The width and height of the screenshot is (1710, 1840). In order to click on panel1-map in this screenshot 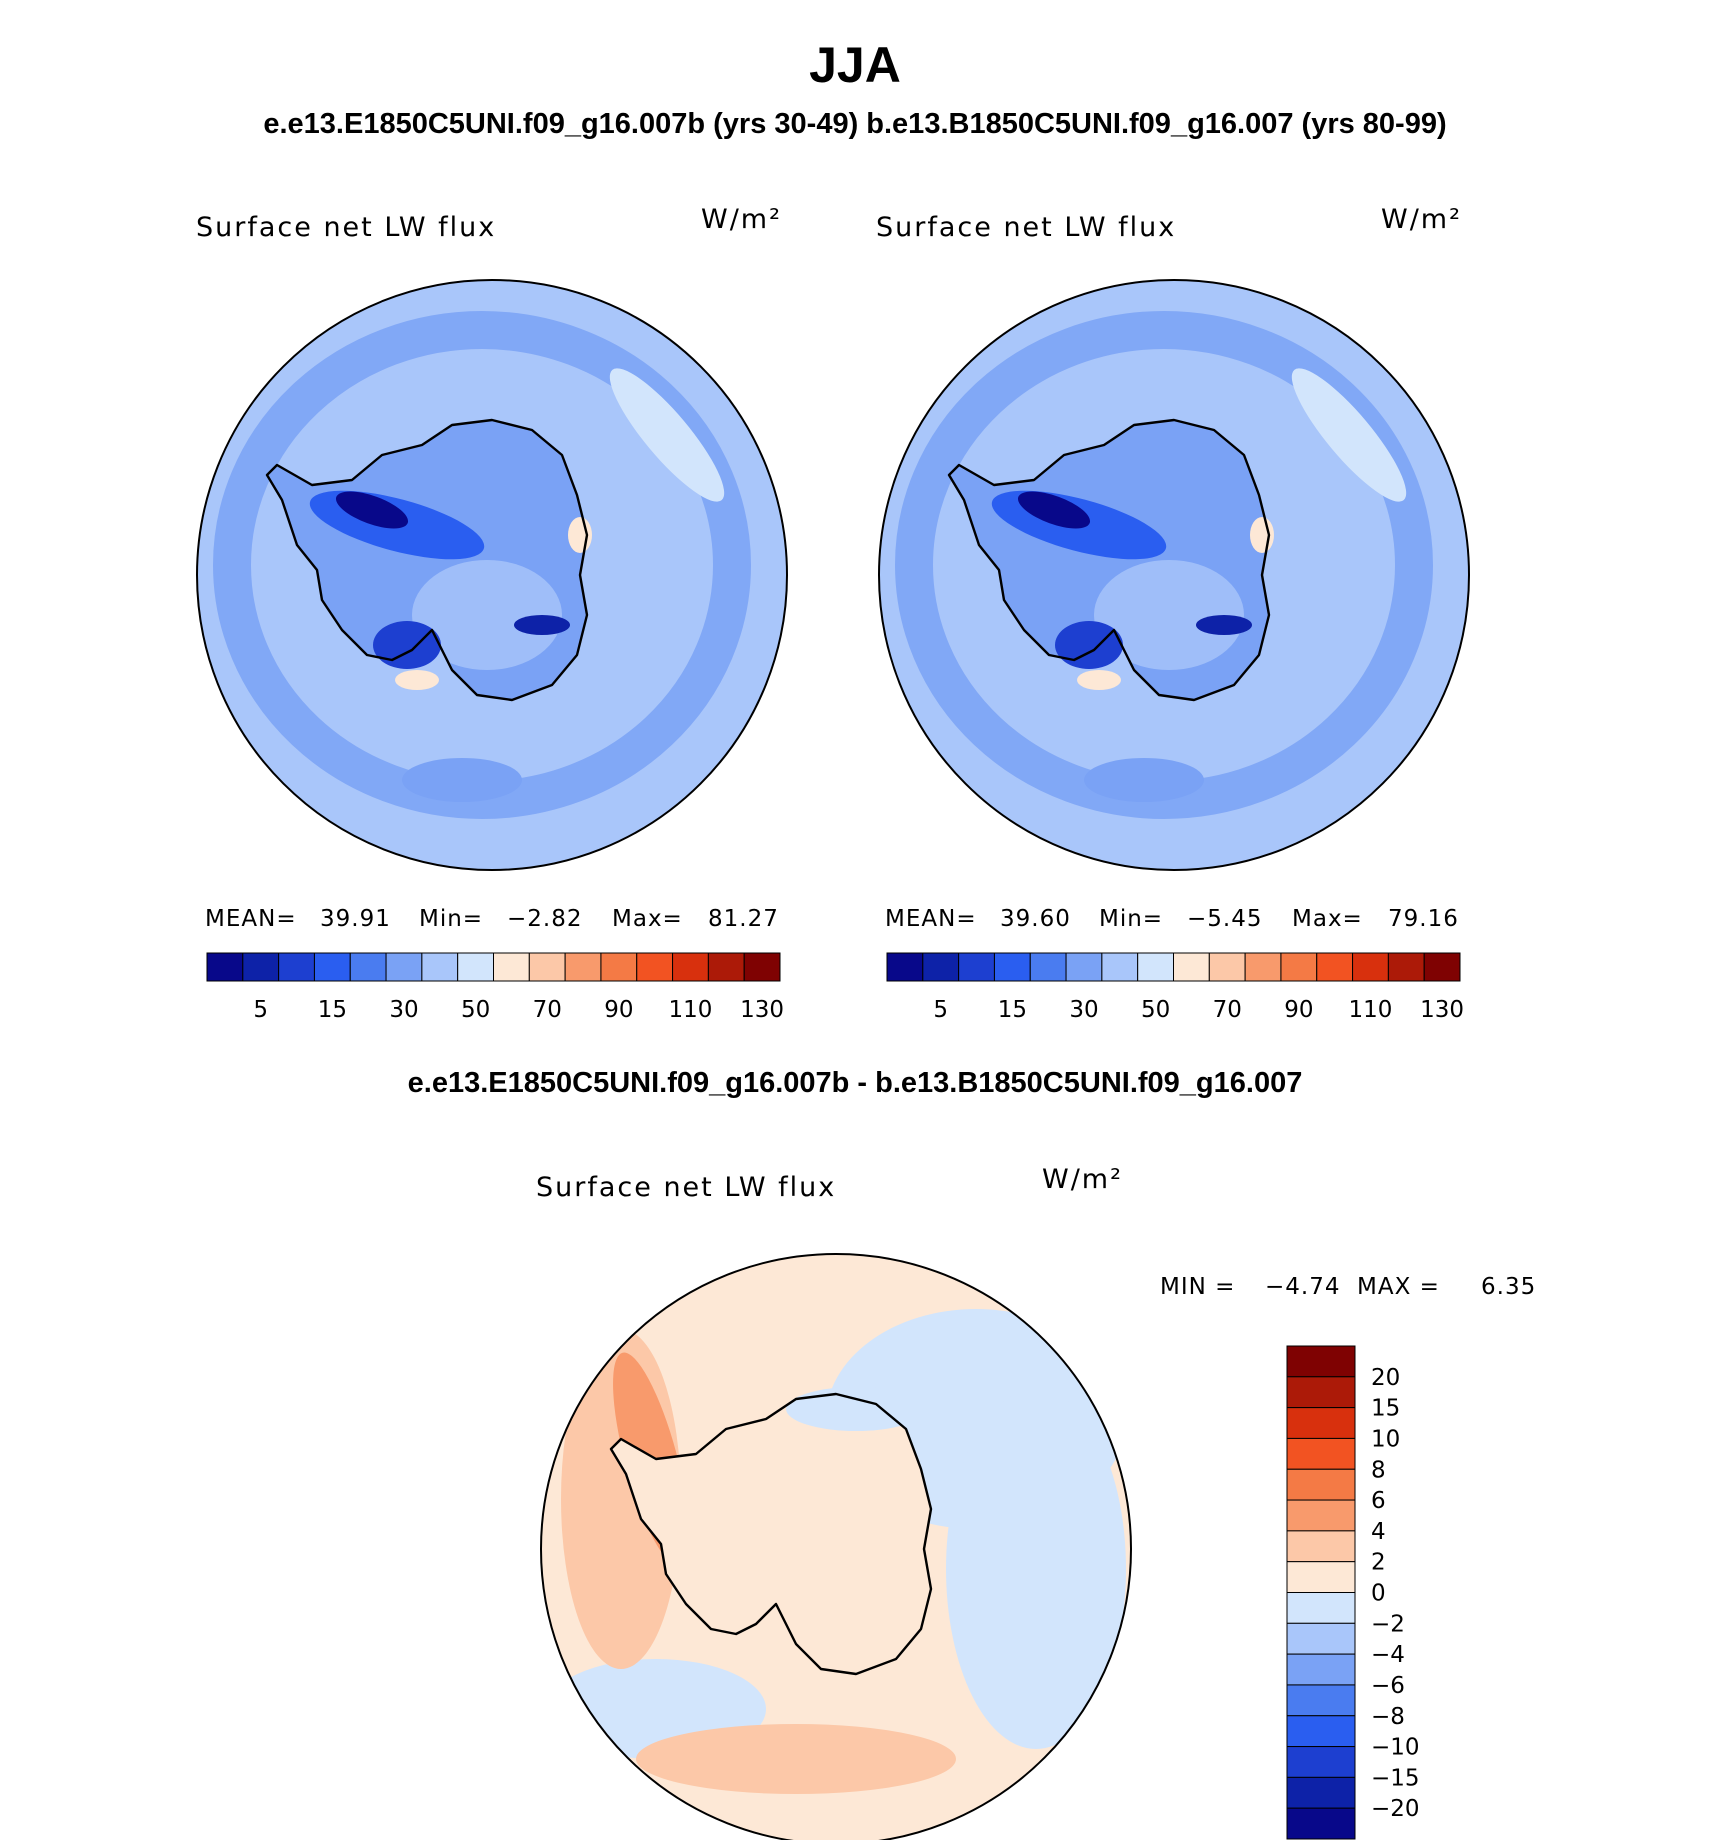, I will do `click(492, 575)`.